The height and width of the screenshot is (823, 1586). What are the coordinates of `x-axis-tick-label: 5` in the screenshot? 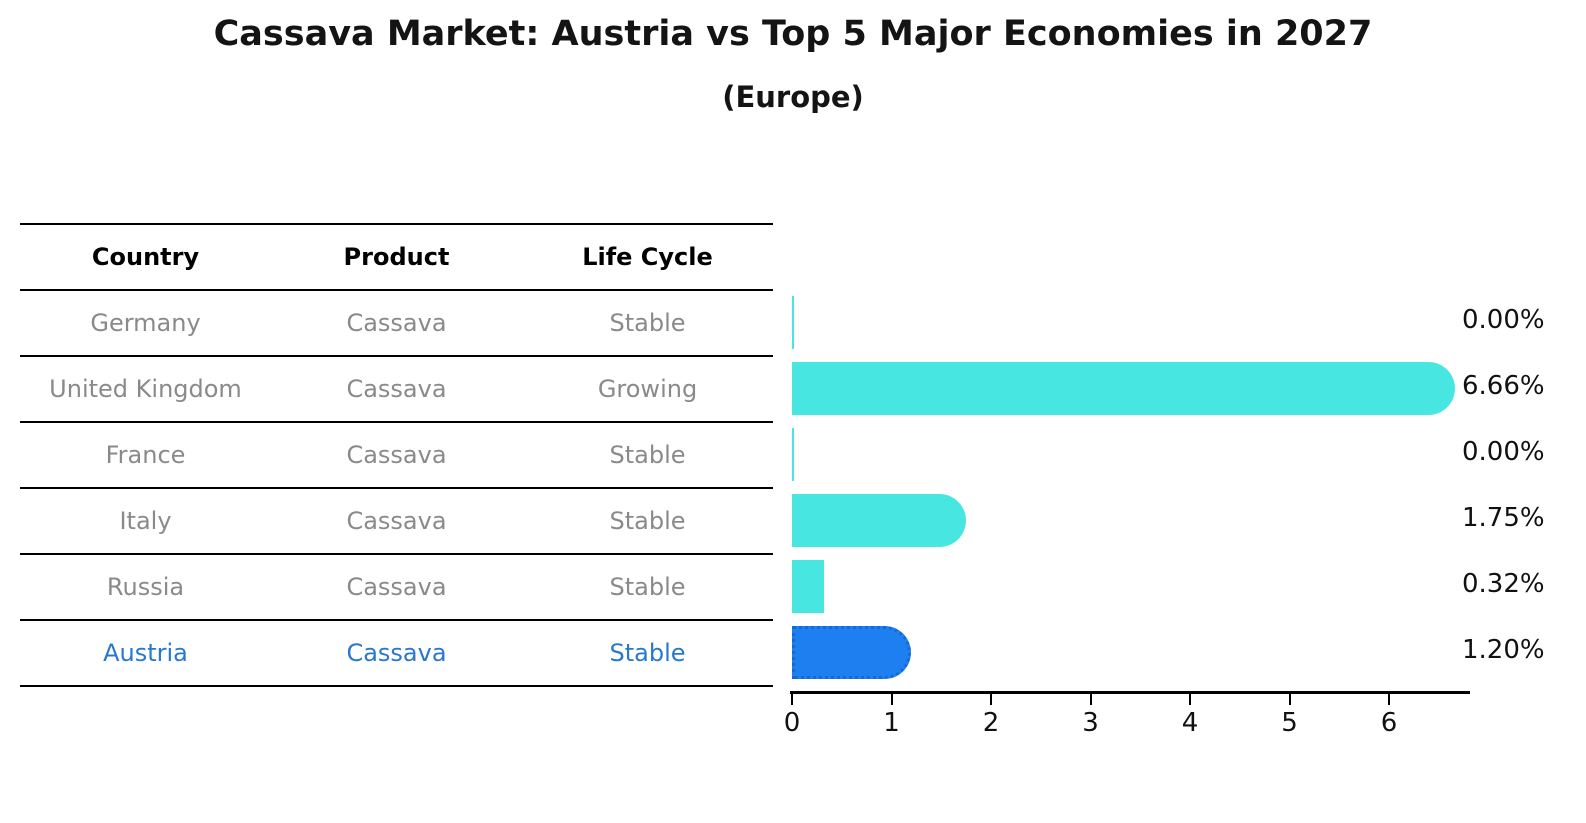 It's located at (1289, 723).